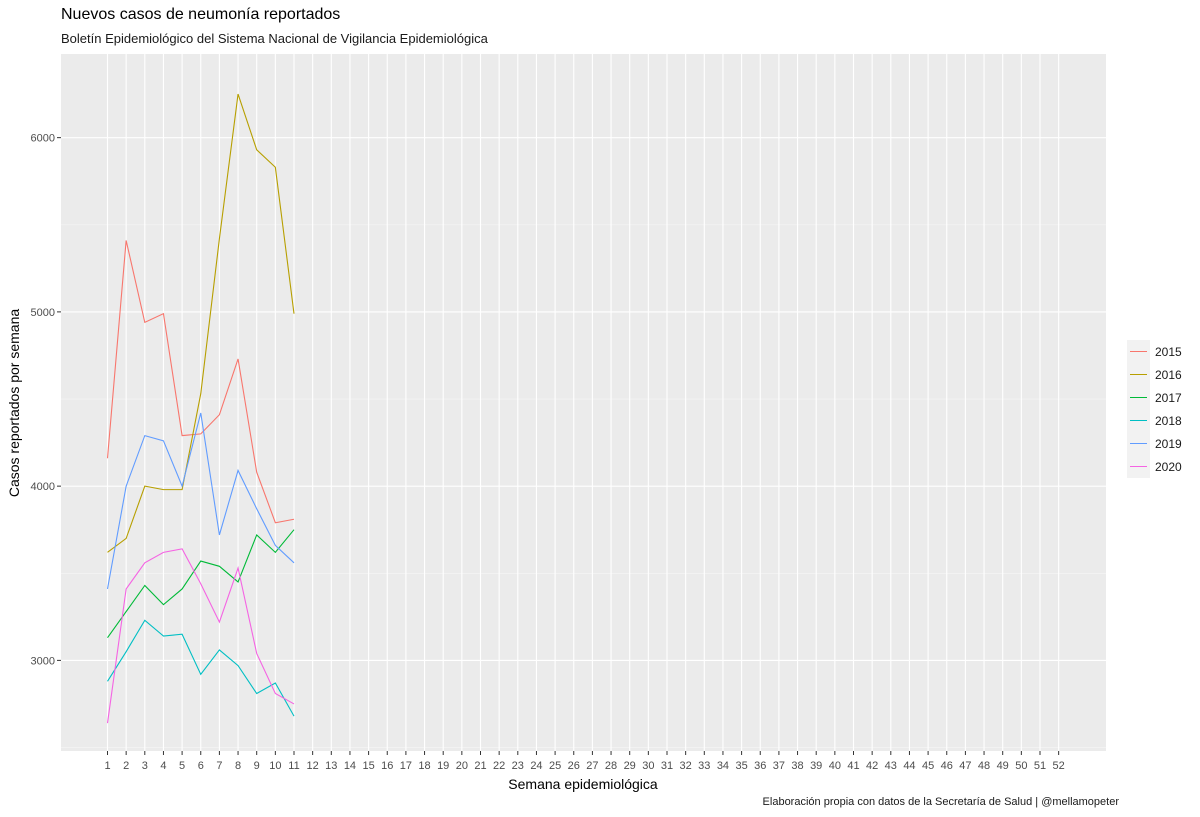 The image size is (1200, 817). I want to click on series-line-2020, so click(200, 636).